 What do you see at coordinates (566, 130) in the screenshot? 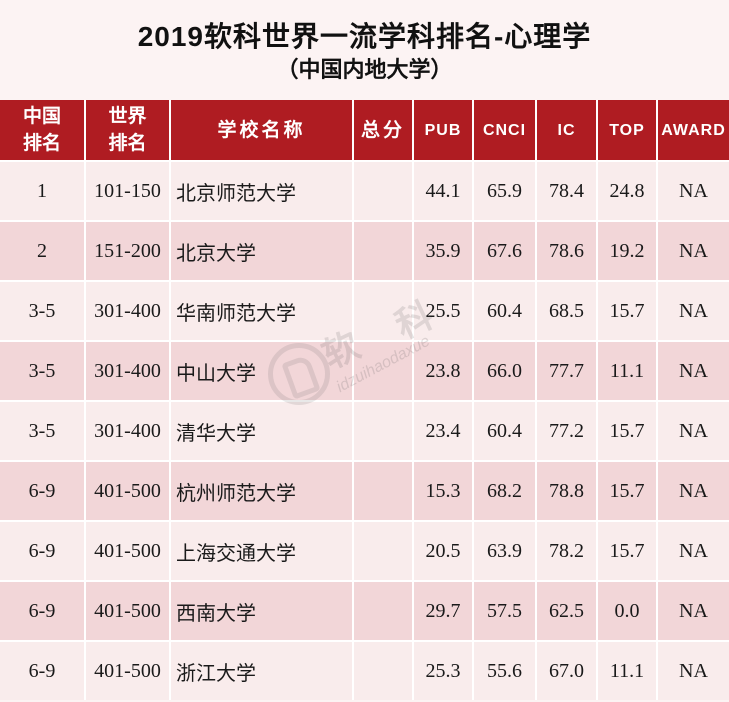
I see `header-ic: IC` at bounding box center [566, 130].